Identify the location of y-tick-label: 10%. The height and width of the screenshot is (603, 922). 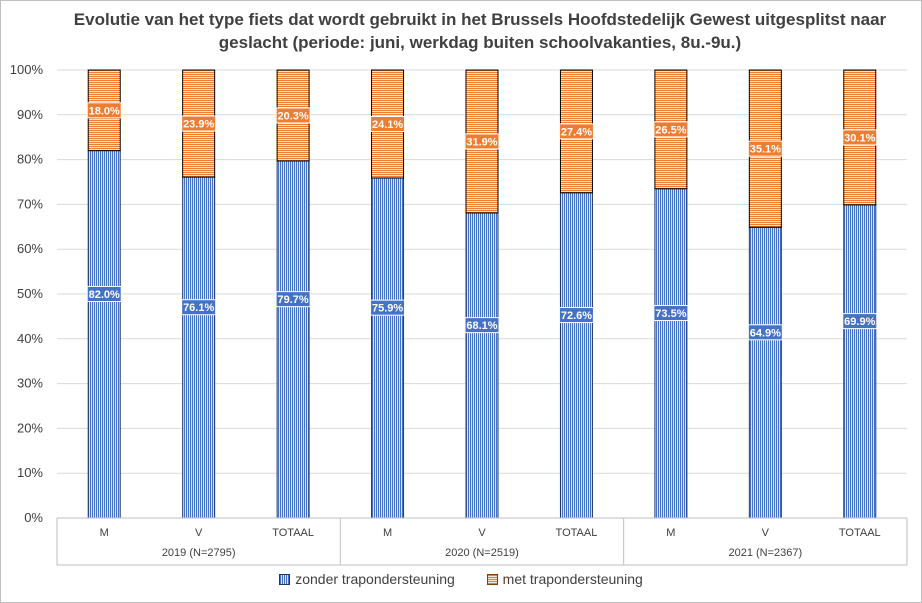
(30, 472).